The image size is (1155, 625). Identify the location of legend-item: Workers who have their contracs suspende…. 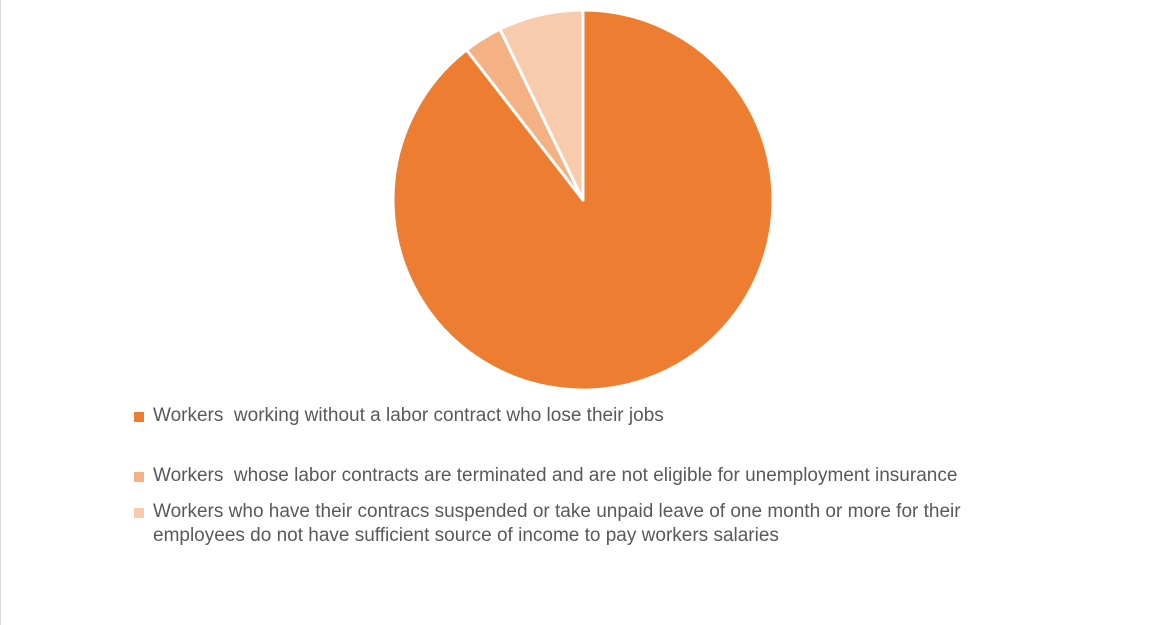
(584, 524).